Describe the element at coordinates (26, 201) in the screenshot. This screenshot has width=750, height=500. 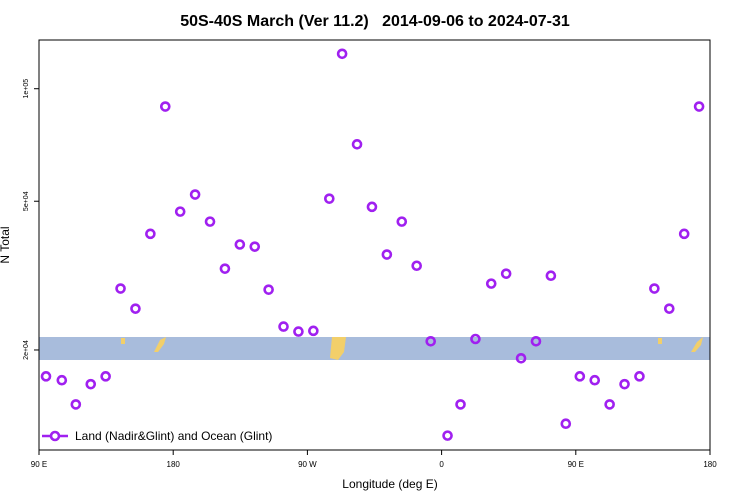
I see `y-tick-label: 5e+04` at that location.